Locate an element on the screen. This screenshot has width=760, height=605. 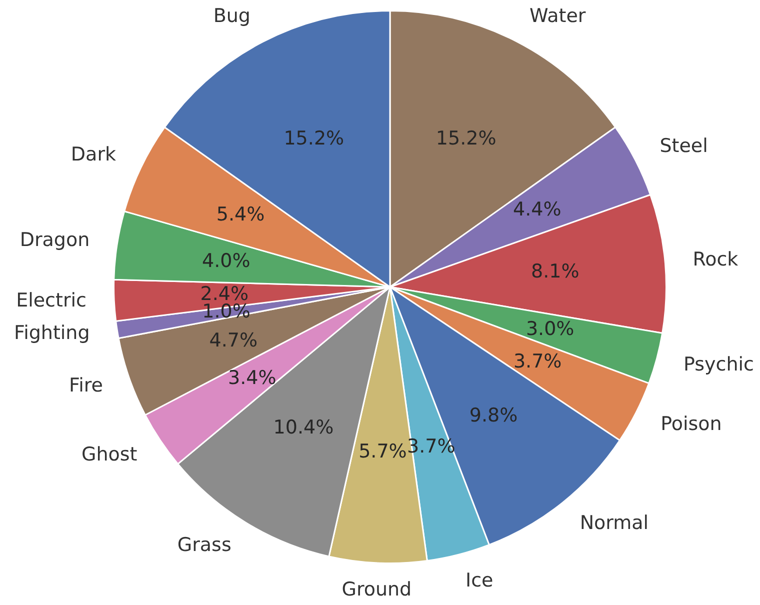
slice-label: Fighting is located at coordinates (52, 333).